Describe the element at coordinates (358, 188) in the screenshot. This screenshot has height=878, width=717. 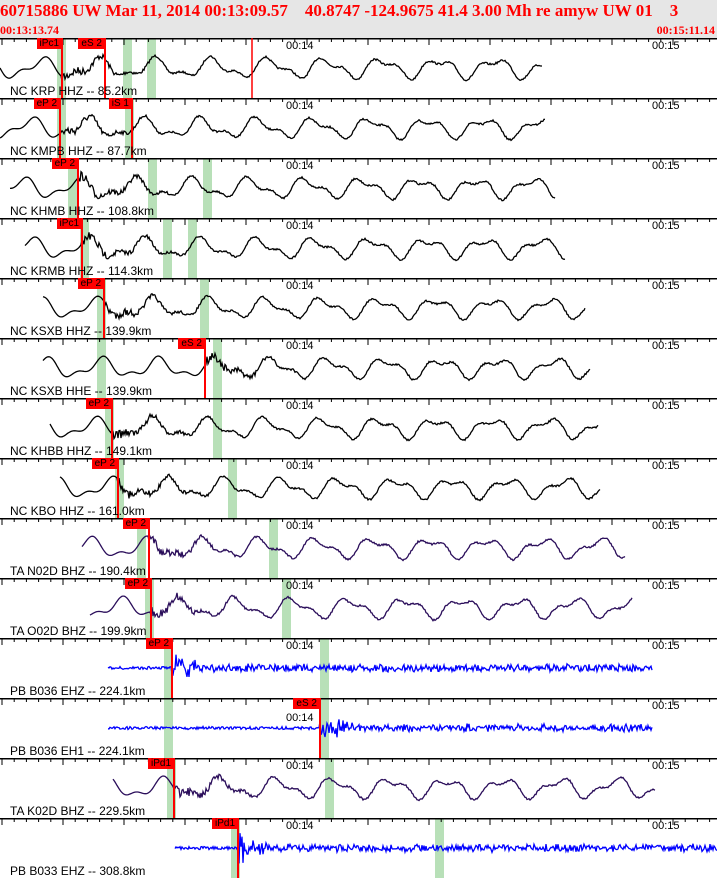
I see `channel-panel: eP 2 00:14 00:15 NC KHMB HHZ -- 108.8km` at that location.